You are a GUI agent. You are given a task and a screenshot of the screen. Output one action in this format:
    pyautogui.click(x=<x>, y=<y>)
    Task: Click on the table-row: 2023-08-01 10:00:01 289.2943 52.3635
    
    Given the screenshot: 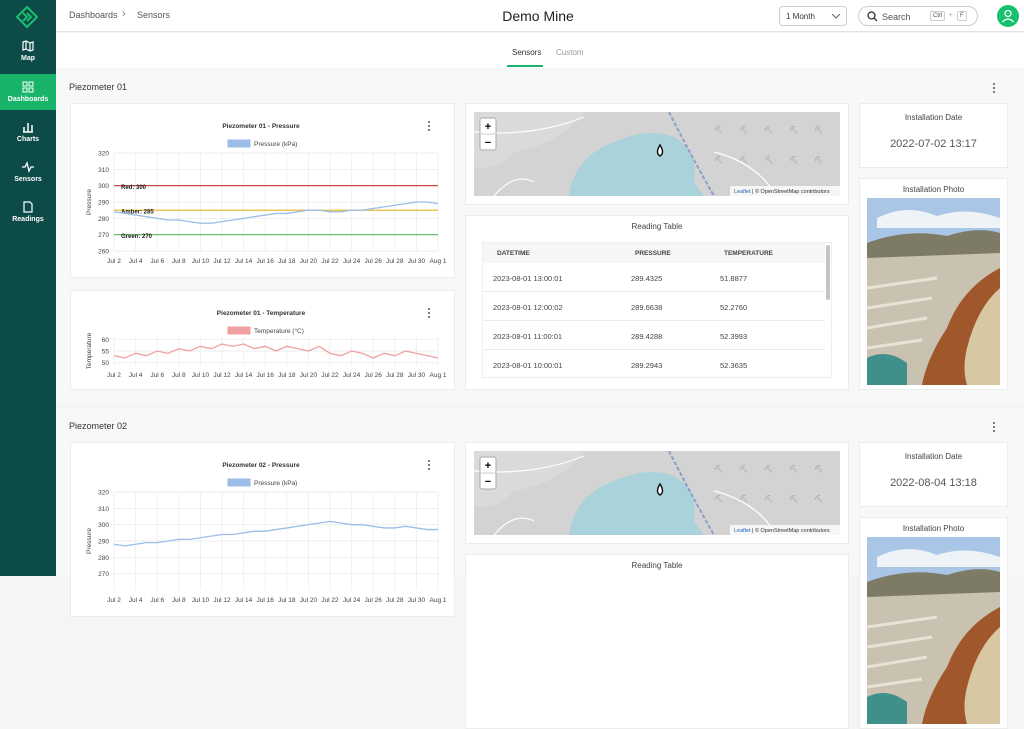 What is the action you would take?
    pyautogui.click(x=654, y=363)
    